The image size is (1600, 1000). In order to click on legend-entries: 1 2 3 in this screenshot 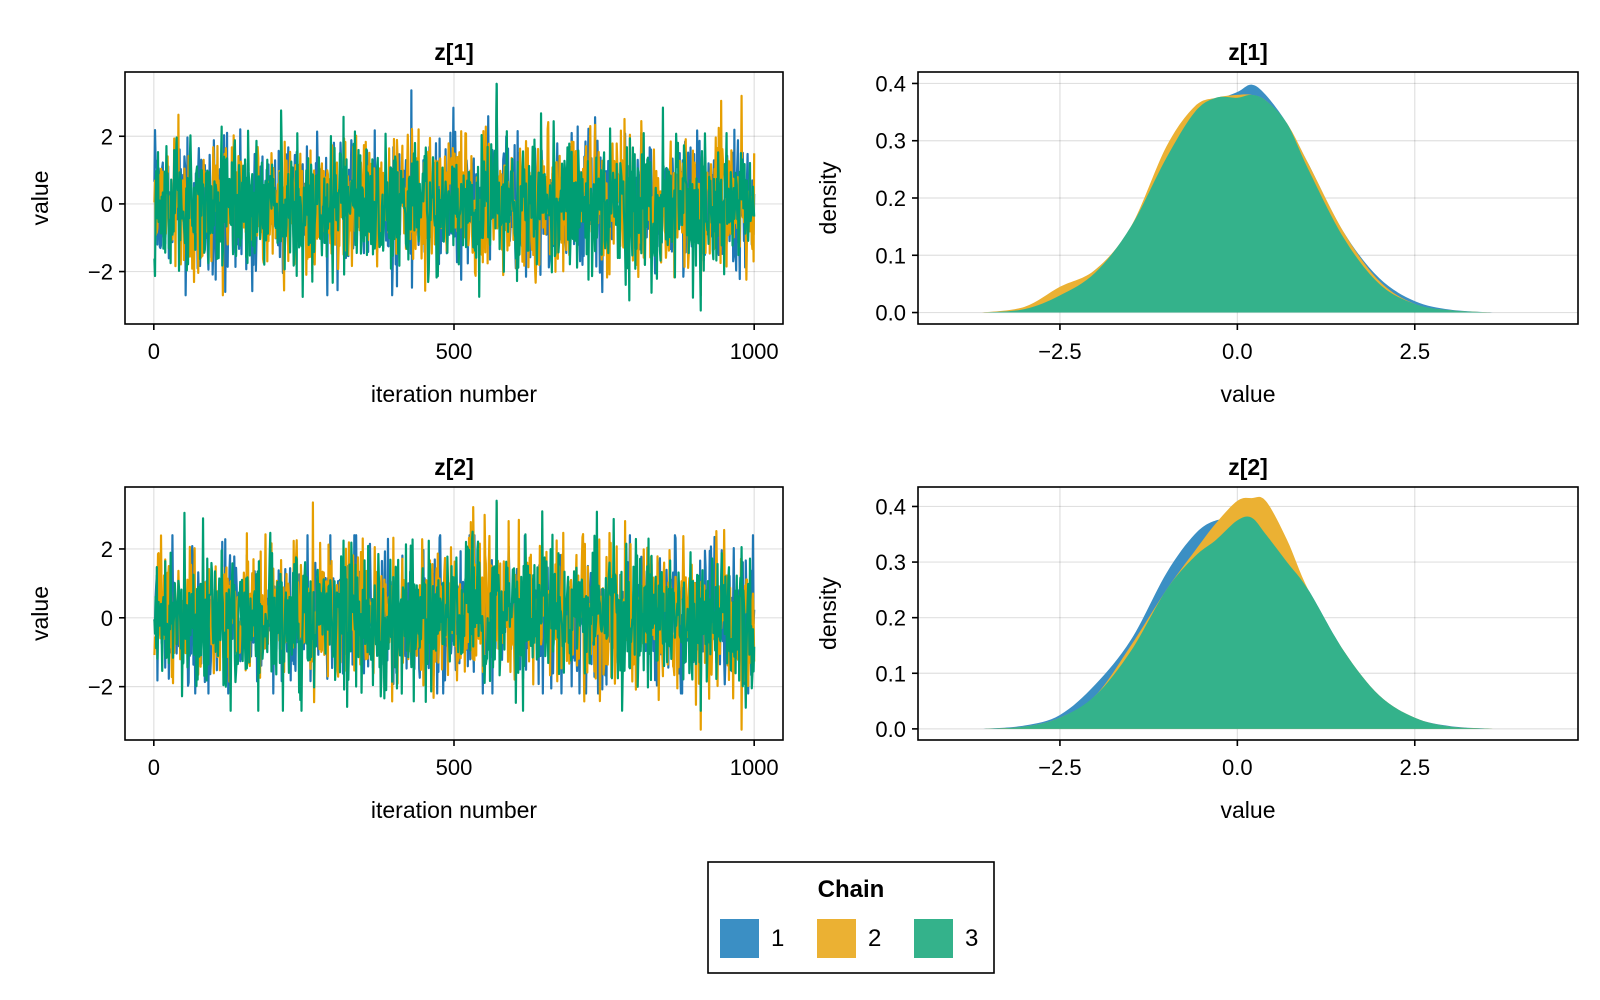, I will do `click(849, 938)`.